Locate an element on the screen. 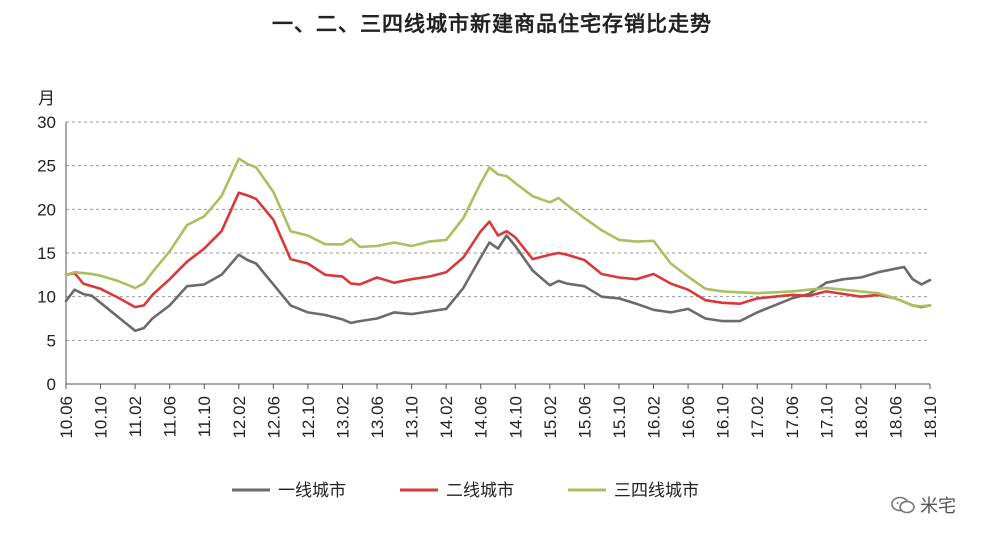  x-tick-label: 14.06 is located at coordinates (481, 417).